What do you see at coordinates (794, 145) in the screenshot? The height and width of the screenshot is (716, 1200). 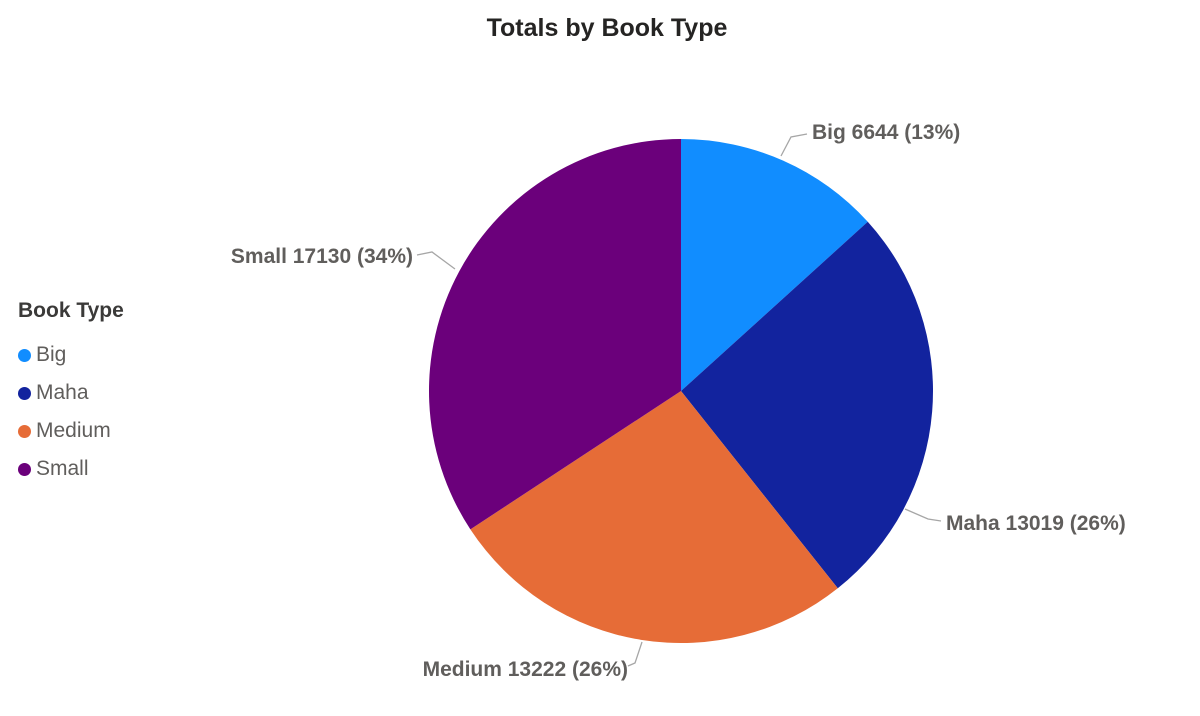 I see `leader-line-big` at bounding box center [794, 145].